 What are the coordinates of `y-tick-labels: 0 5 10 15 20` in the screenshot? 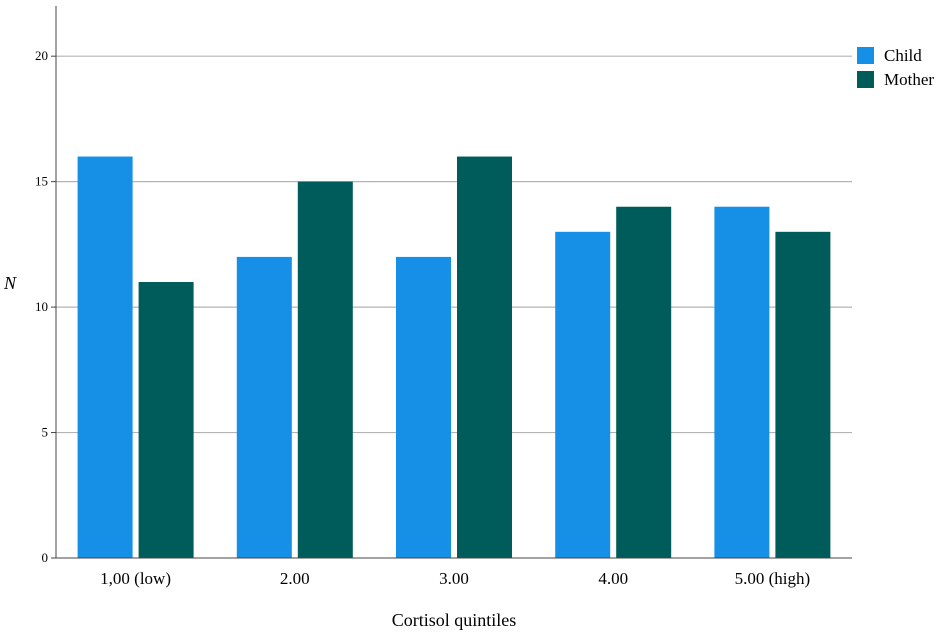 It's located at (41, 306).